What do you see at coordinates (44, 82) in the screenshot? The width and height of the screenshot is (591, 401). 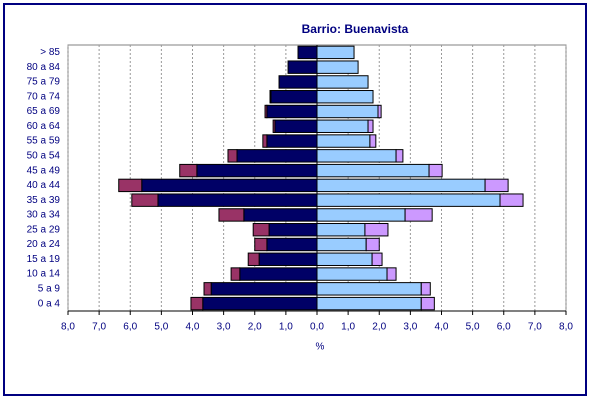 I see `y-tick-label: 75 a 79` at bounding box center [44, 82].